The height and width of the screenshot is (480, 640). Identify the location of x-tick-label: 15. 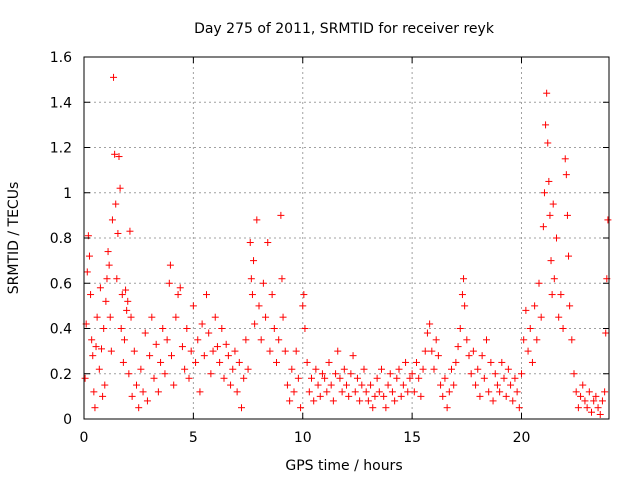
(412, 438).